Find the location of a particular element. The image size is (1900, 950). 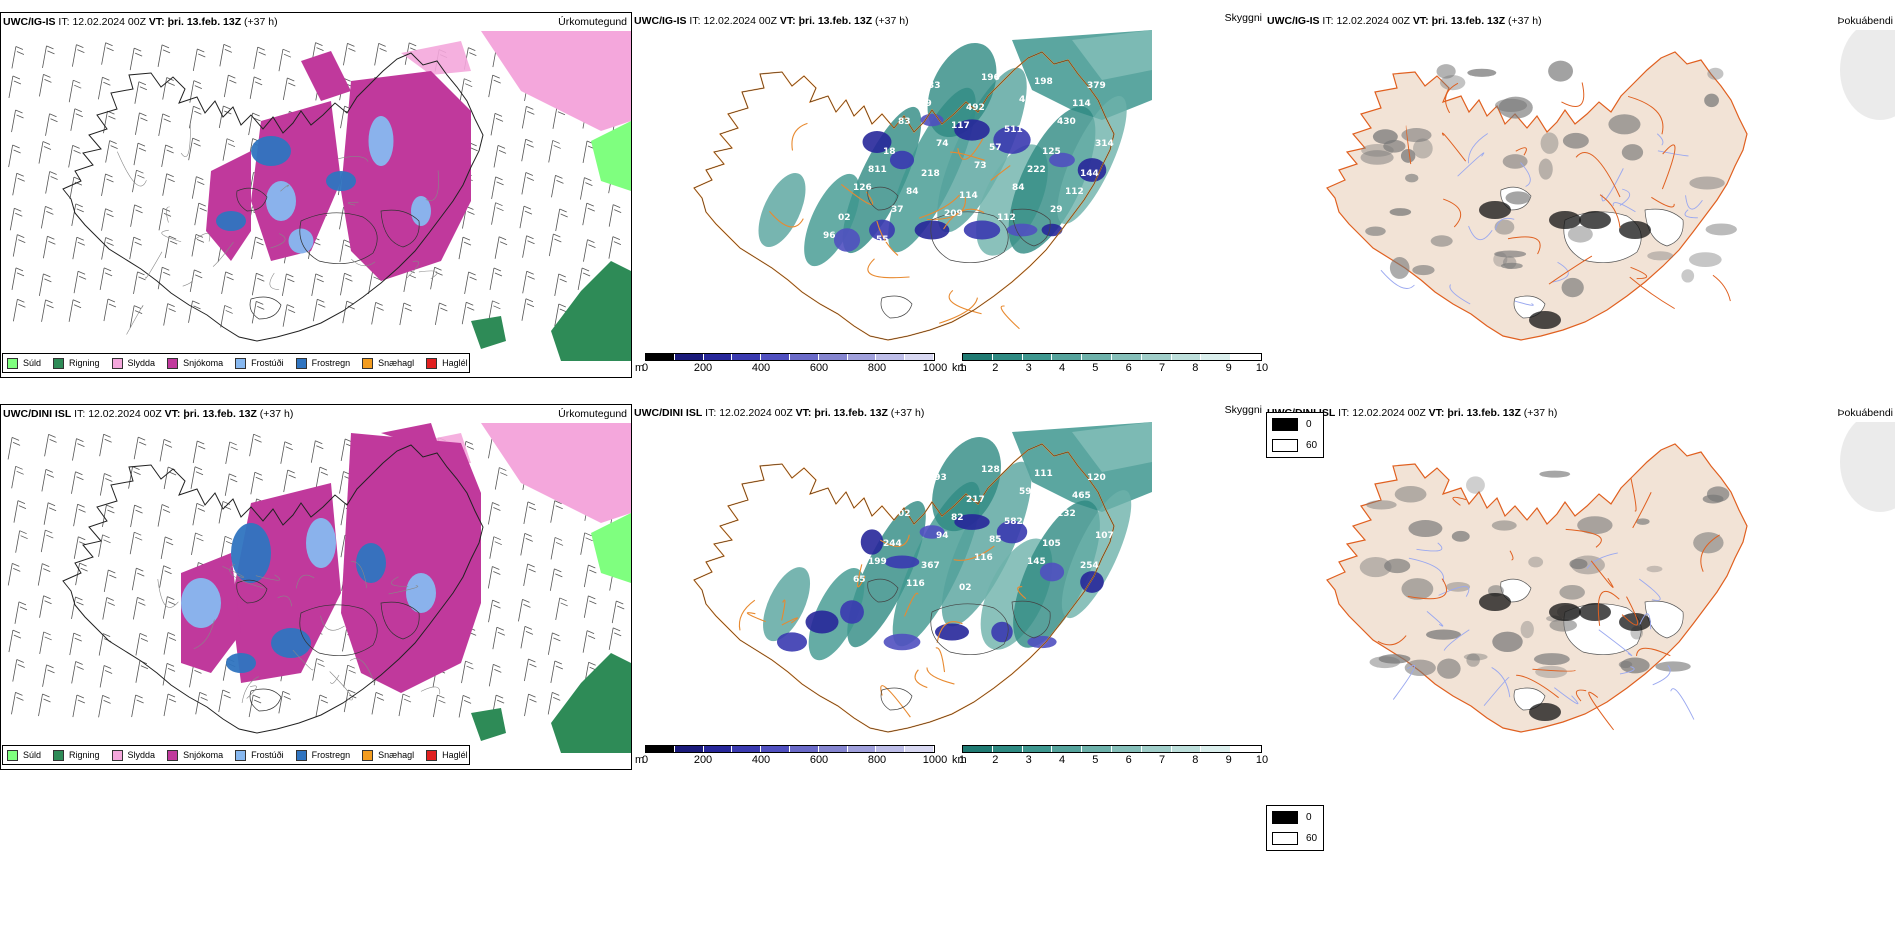

visibility-value-label: 112 is located at coordinates (1074, 192).